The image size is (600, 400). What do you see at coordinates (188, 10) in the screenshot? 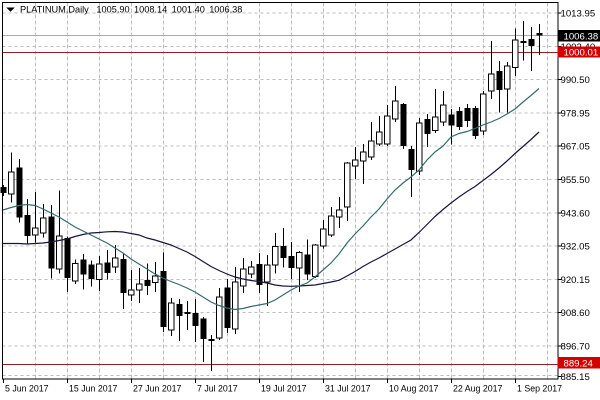
I see `svg-text: 1001.40` at bounding box center [188, 10].